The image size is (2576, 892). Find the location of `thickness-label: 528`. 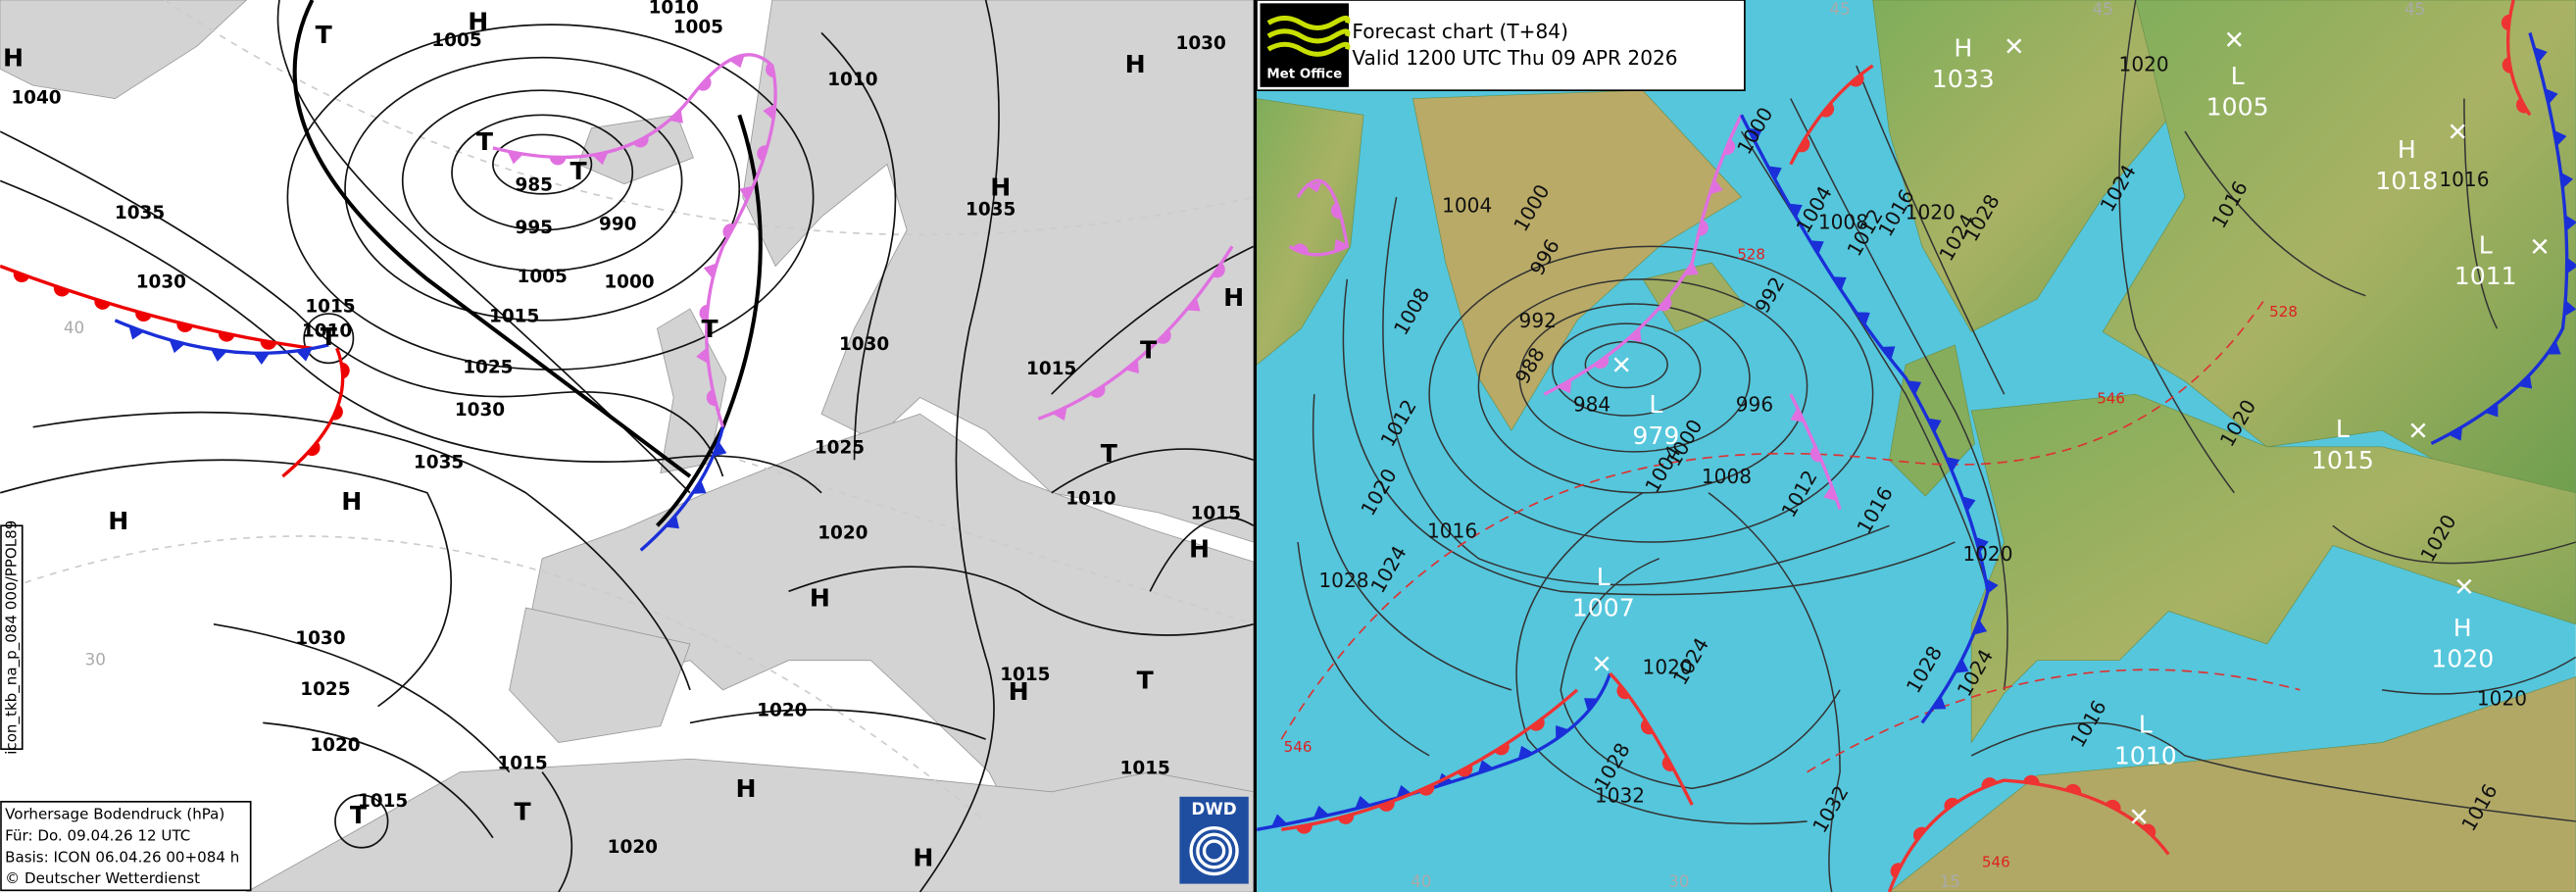

thickness-label: 528 is located at coordinates (2283, 312).